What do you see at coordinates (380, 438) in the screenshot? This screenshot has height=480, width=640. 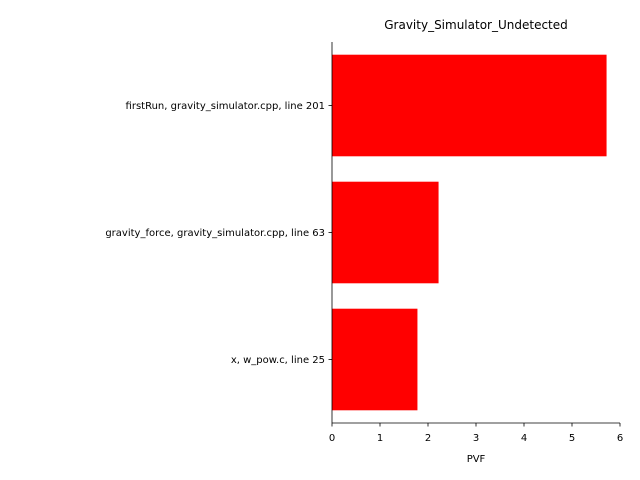 I see `x-tick-label-1: 1` at bounding box center [380, 438].